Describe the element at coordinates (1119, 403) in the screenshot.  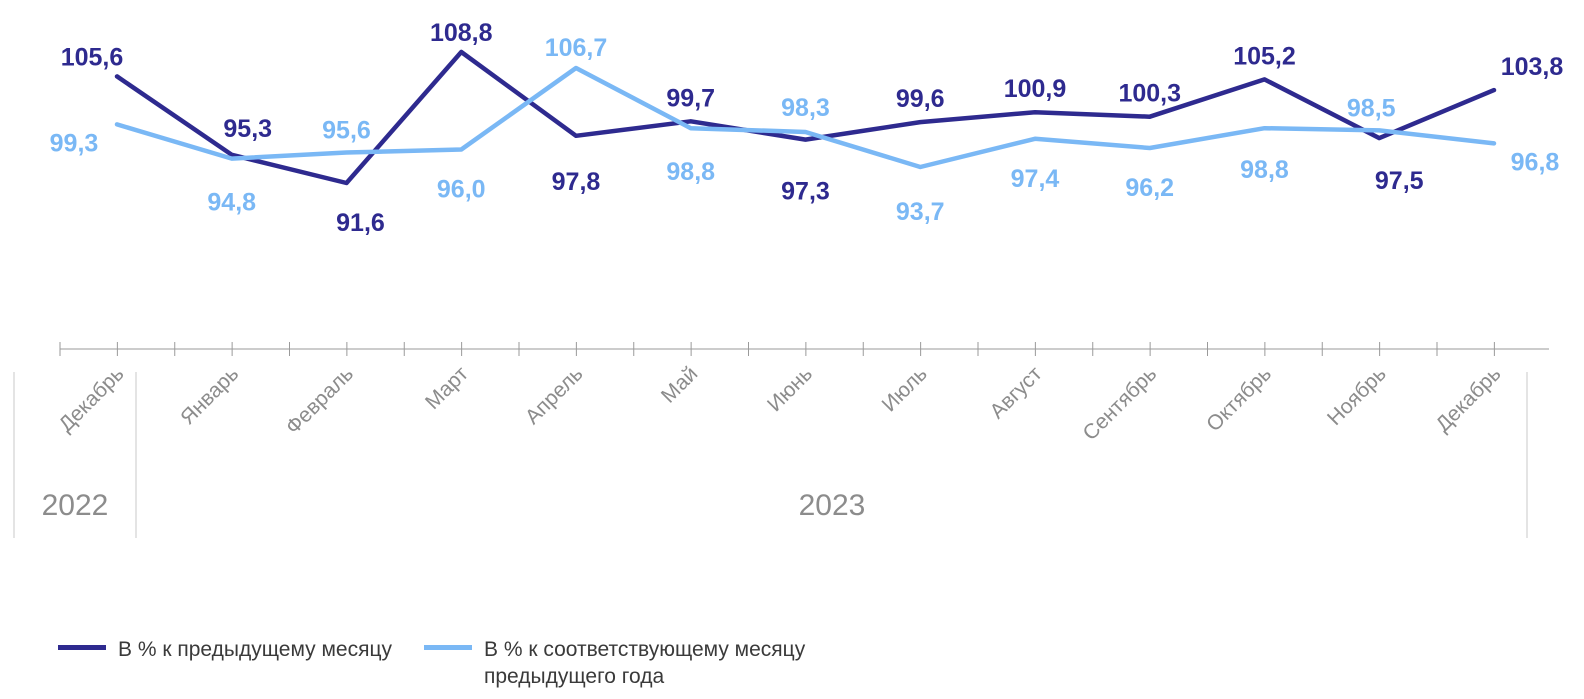
I see `x-tick-label: Сентябрь` at that location.